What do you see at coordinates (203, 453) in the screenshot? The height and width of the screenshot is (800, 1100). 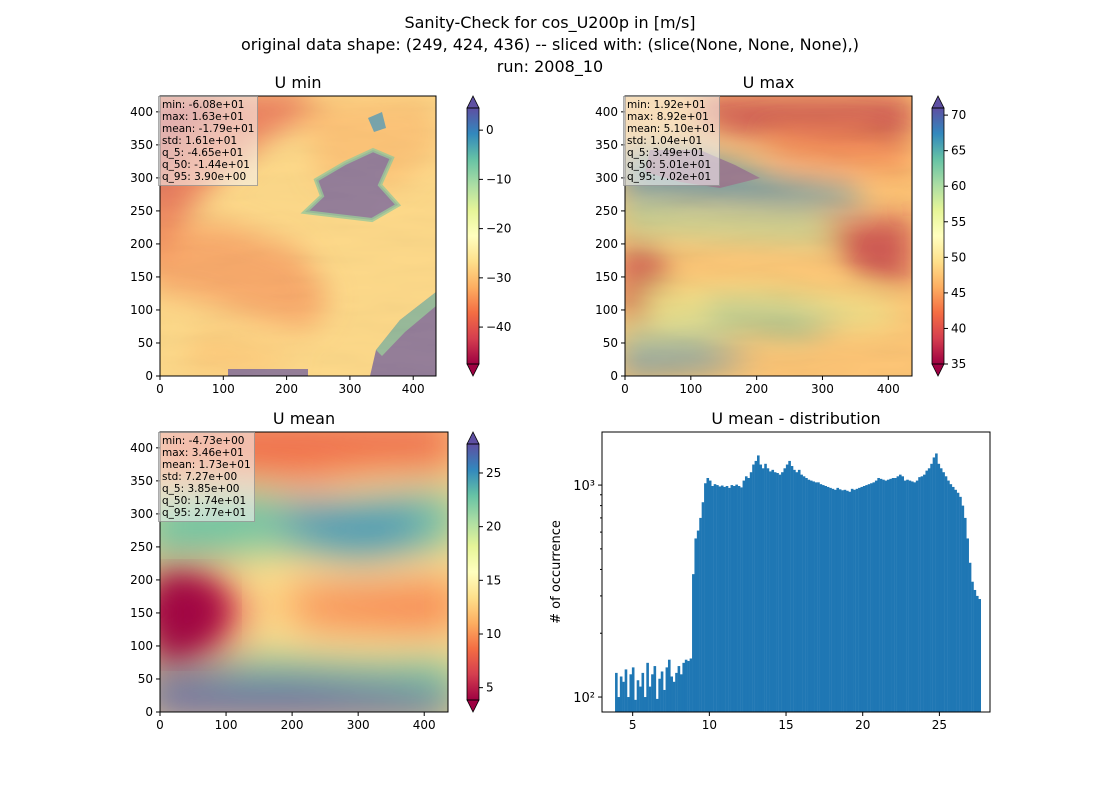 I see `stat-max: max: 3.46e+01` at bounding box center [203, 453].